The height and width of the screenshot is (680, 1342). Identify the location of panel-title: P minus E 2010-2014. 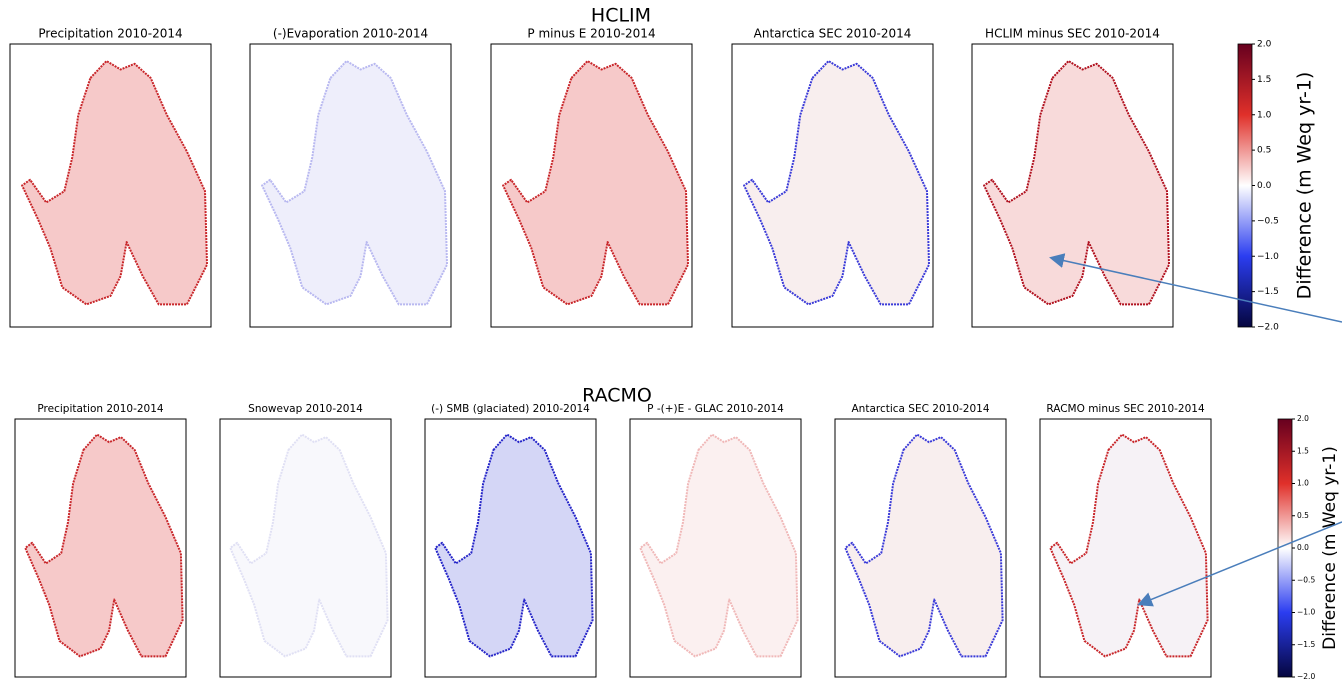
(591, 34).